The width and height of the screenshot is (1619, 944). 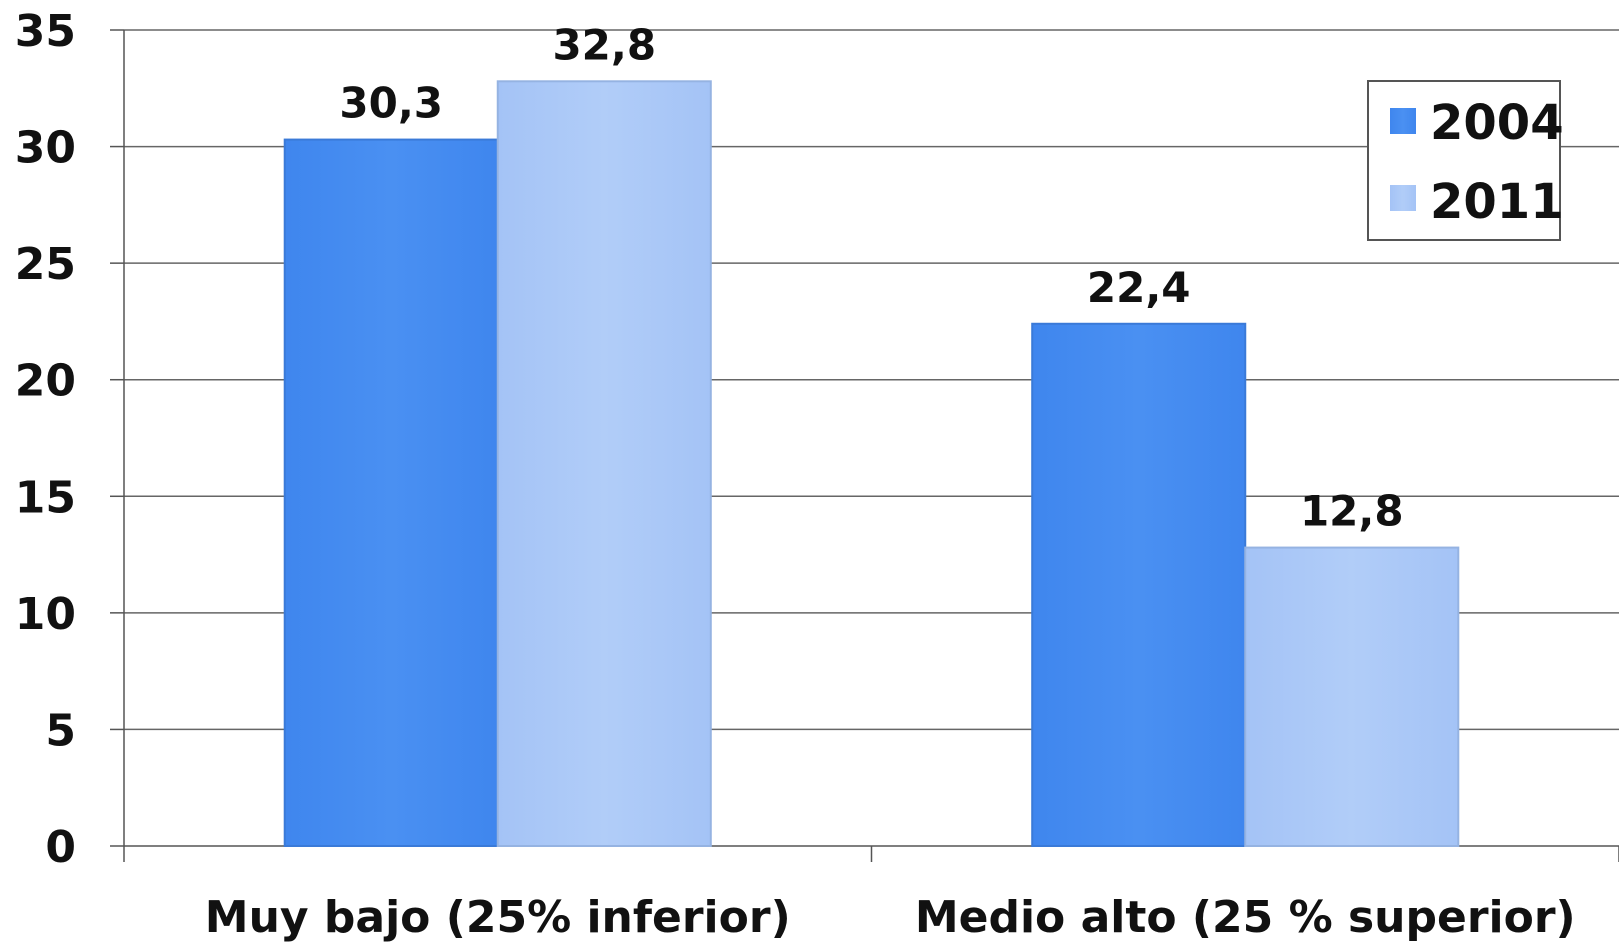 What do you see at coordinates (45, 31) in the screenshot?
I see `y-tick-label: 35` at bounding box center [45, 31].